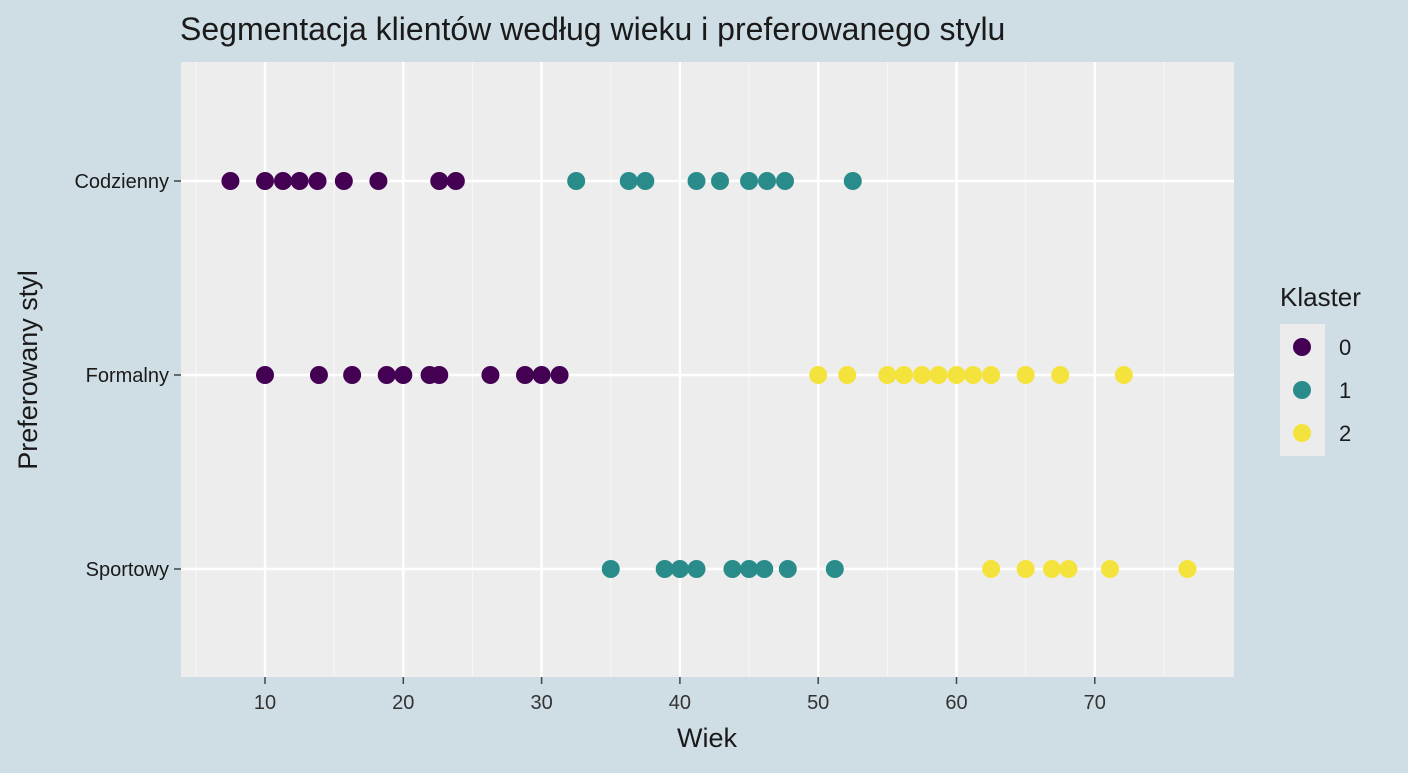 The height and width of the screenshot is (773, 1408). I want to click on y-axis-label: Preferowany styl, so click(28, 370).